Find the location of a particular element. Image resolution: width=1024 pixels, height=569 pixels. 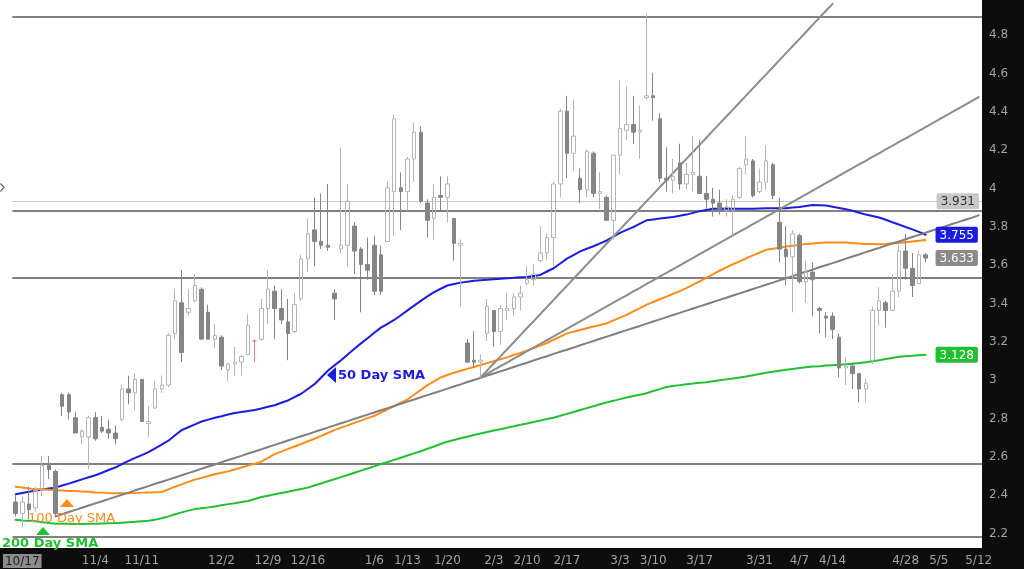

x-tick-label: 5/5 is located at coordinates (939, 560).